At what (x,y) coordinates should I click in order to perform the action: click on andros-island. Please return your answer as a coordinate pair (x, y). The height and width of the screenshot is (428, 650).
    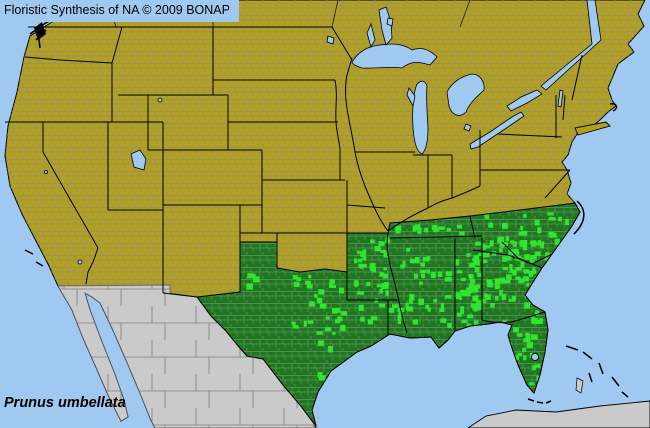
    Looking at the image, I should click on (579, 385).